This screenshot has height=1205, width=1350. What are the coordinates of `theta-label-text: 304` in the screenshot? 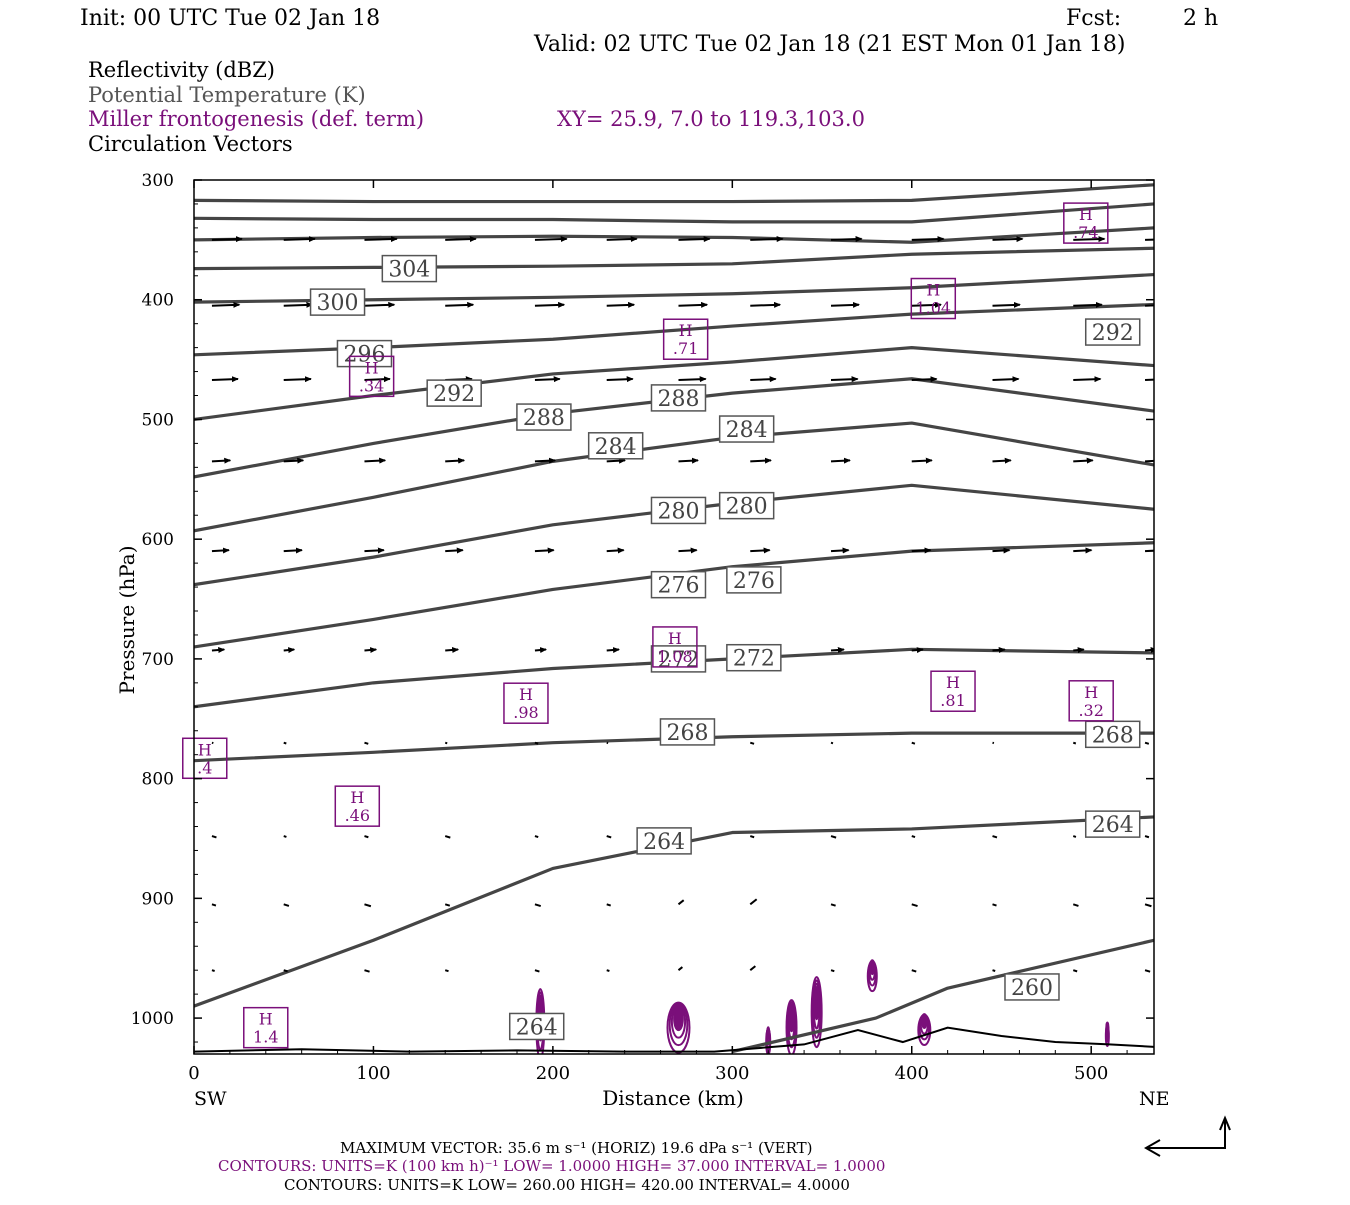 It's located at (409, 270).